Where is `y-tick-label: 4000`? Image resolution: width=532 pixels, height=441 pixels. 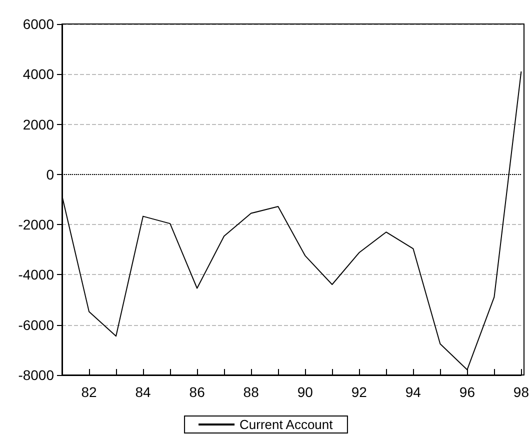
y-tick-label: 4000 is located at coordinates (38, 74).